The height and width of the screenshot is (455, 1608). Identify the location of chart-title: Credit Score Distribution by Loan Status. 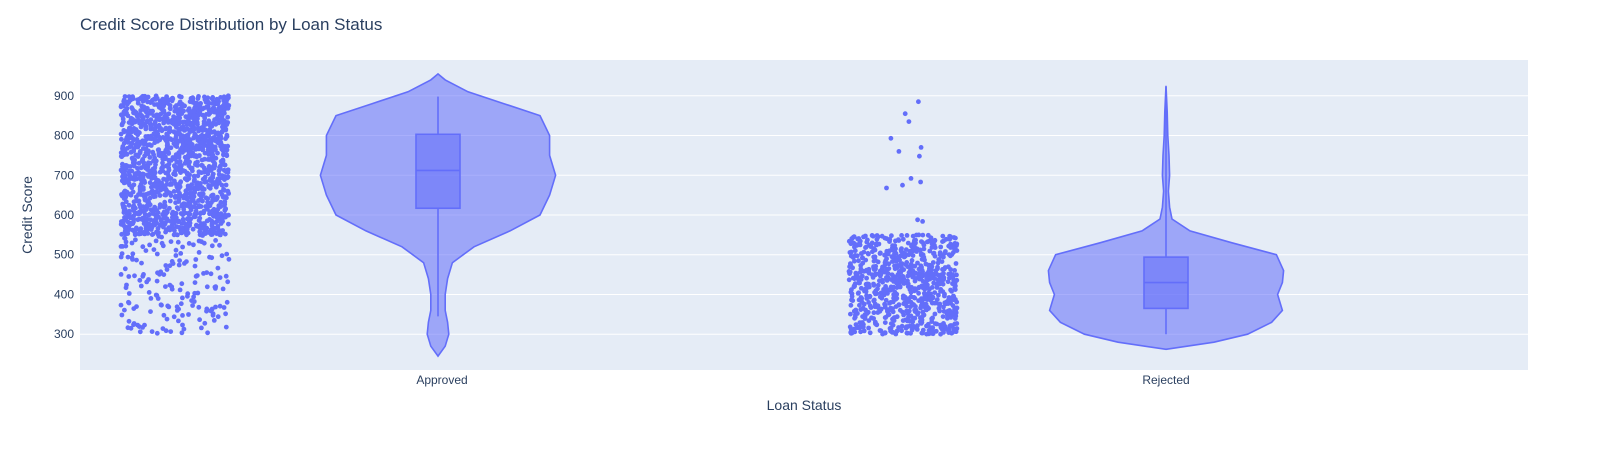
(231, 24).